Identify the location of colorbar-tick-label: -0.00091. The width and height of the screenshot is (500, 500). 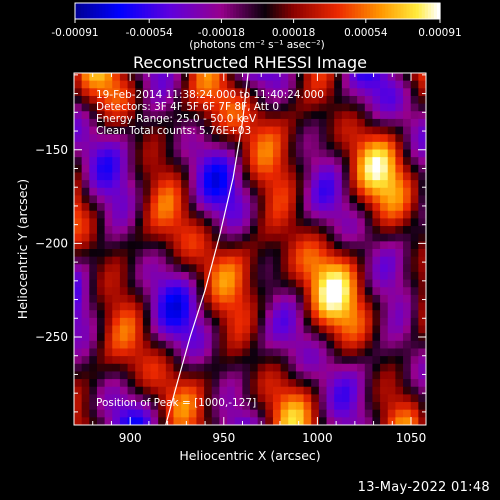
(74, 33).